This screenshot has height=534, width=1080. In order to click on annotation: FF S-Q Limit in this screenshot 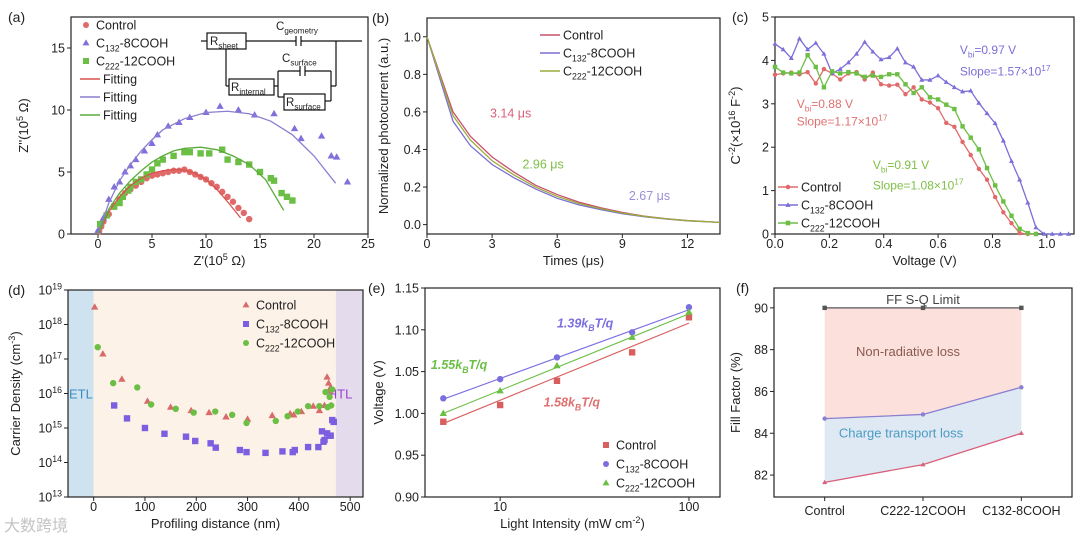, I will do `click(923, 299)`.